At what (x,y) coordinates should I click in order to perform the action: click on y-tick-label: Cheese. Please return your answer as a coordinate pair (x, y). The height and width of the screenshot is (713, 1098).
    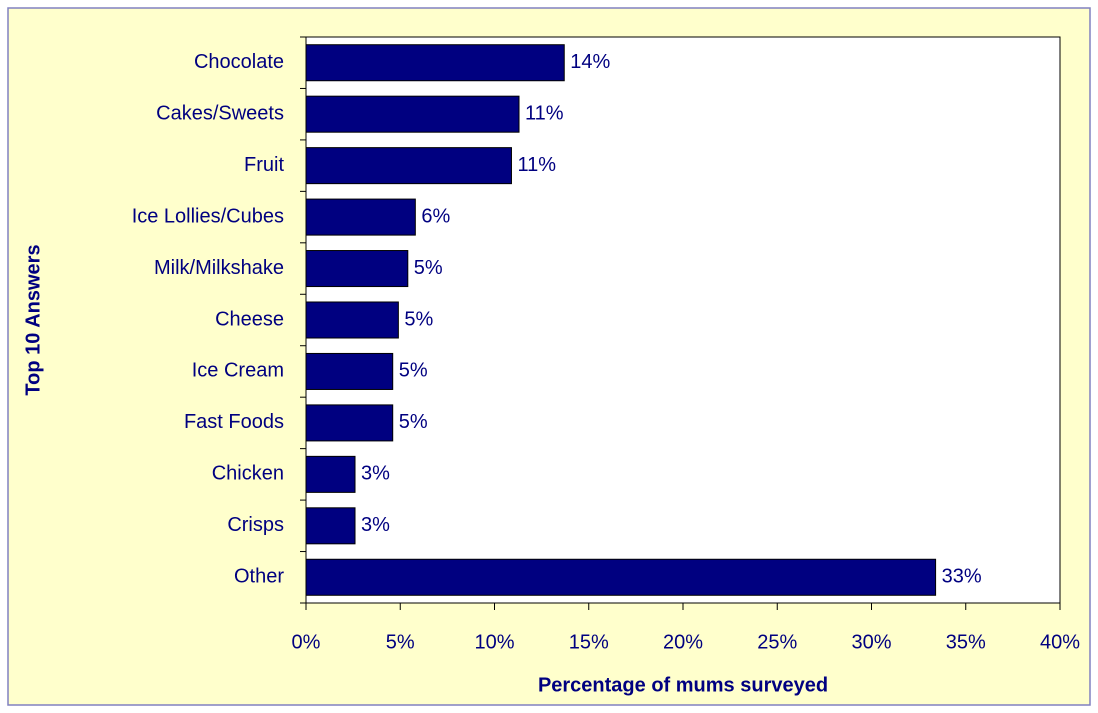
    Looking at the image, I should click on (249, 319).